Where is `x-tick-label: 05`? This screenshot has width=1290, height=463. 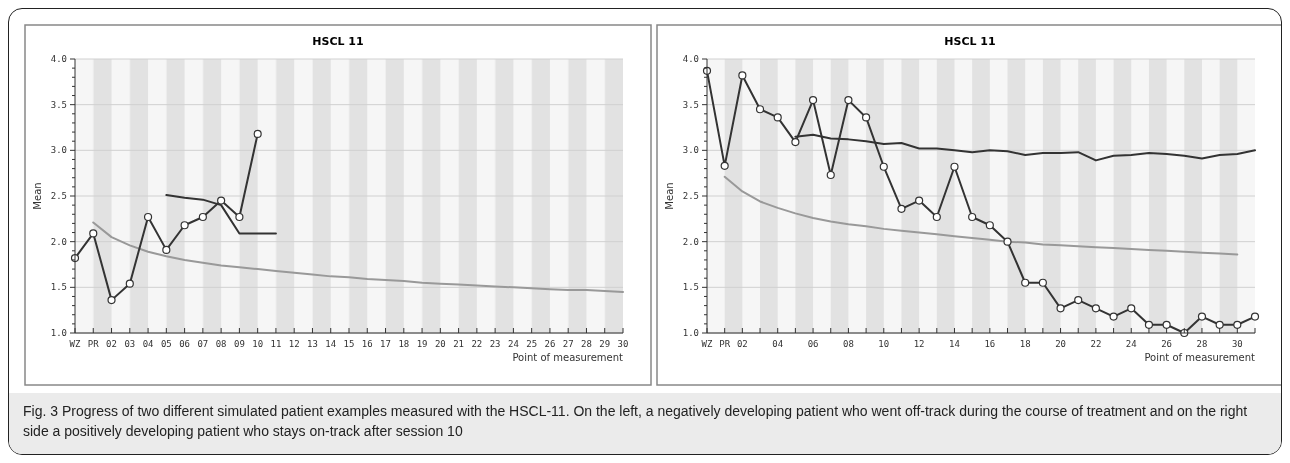 x-tick-label: 05 is located at coordinates (166, 344).